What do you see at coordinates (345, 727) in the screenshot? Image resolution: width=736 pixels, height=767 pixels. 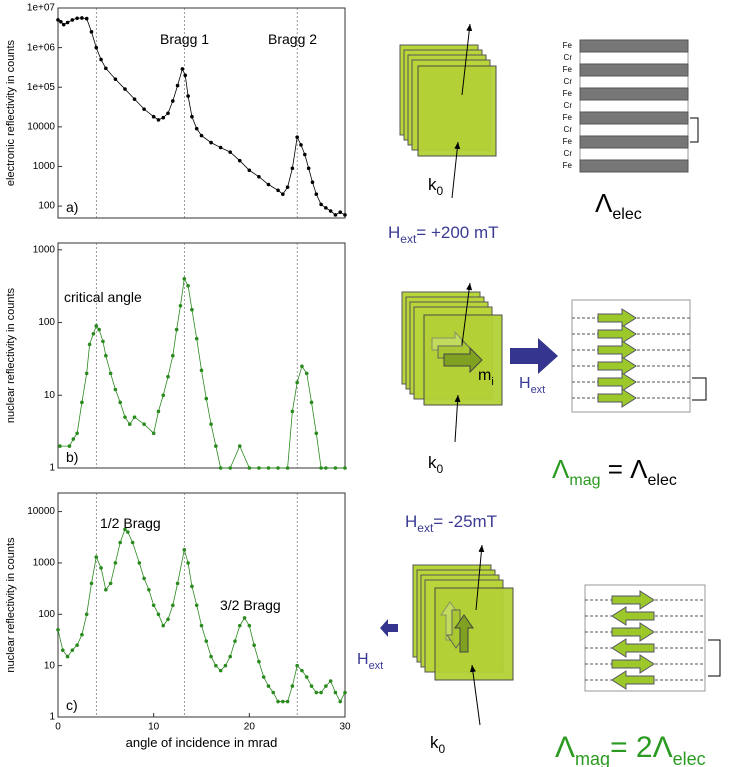 I see `x-tick-label: 30` at bounding box center [345, 727].